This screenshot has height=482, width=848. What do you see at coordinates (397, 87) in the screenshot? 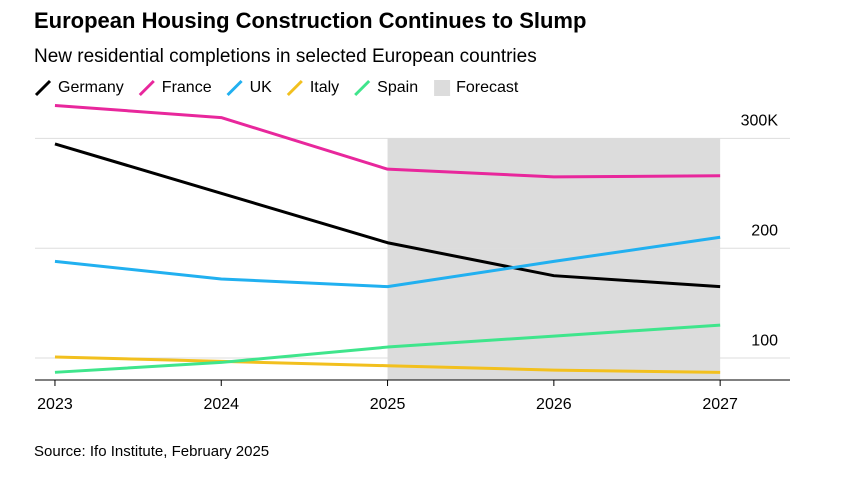
I see `legend-label: Spain` at bounding box center [397, 87].